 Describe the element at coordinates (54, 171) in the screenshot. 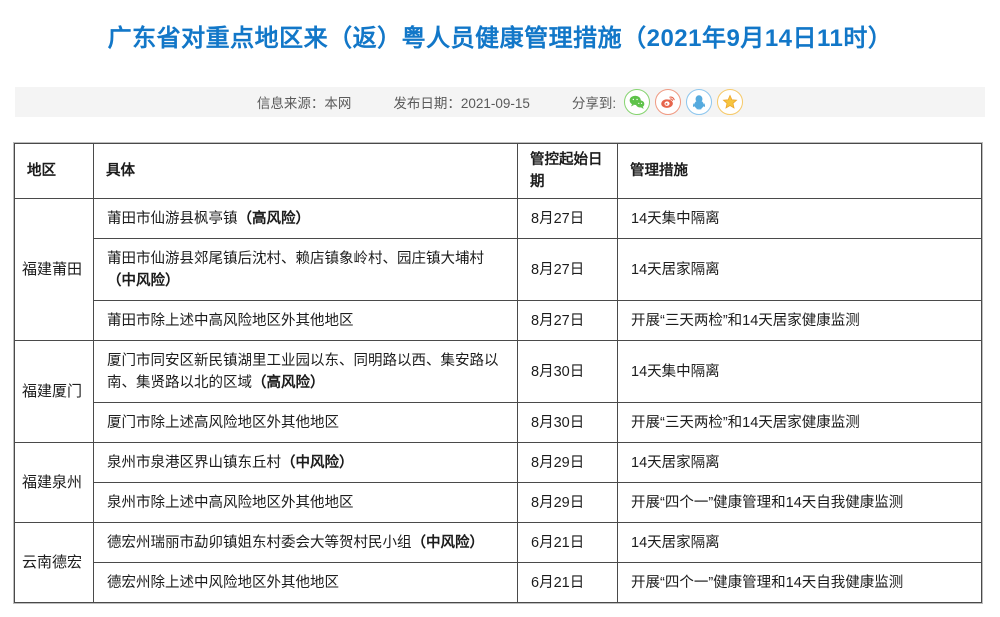

I see `col-header-region: 地区` at that location.